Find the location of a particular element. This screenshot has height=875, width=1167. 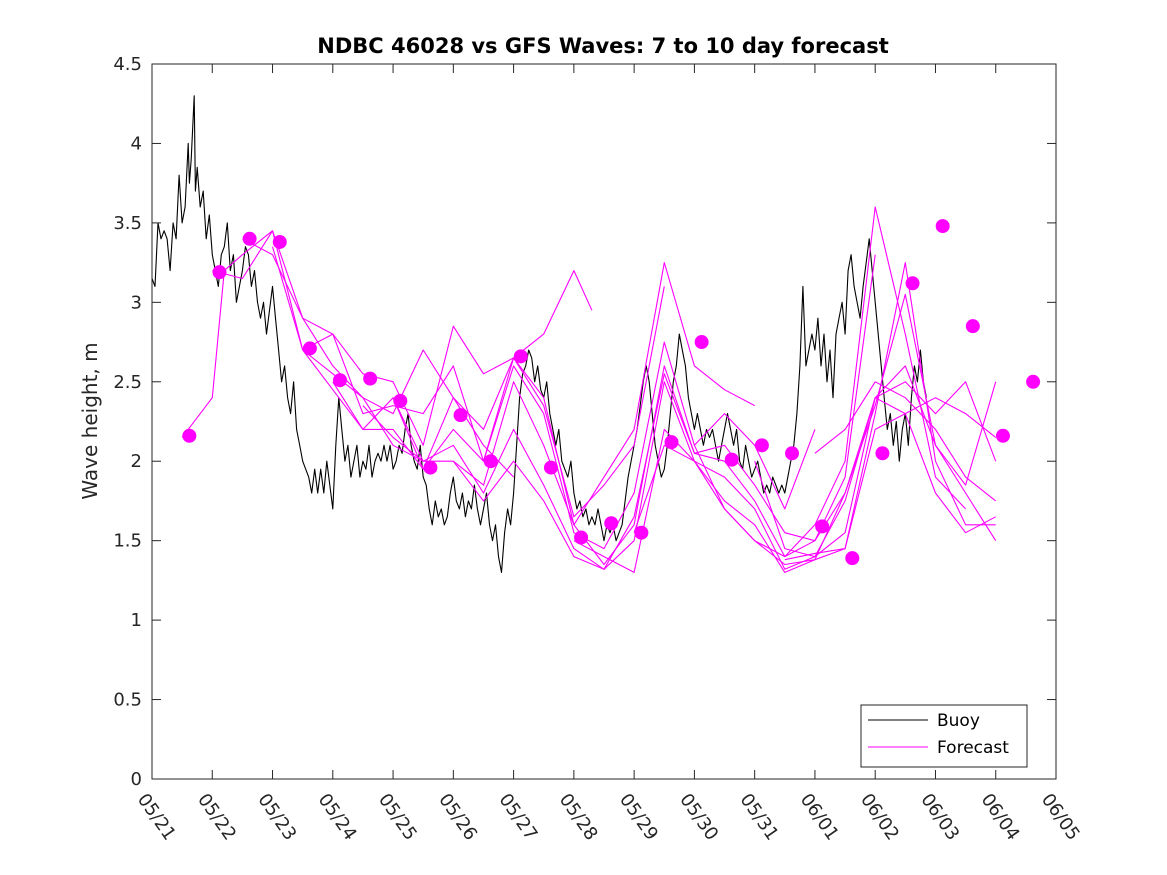

legend-label-forecast: Forecast is located at coordinates (973, 748).